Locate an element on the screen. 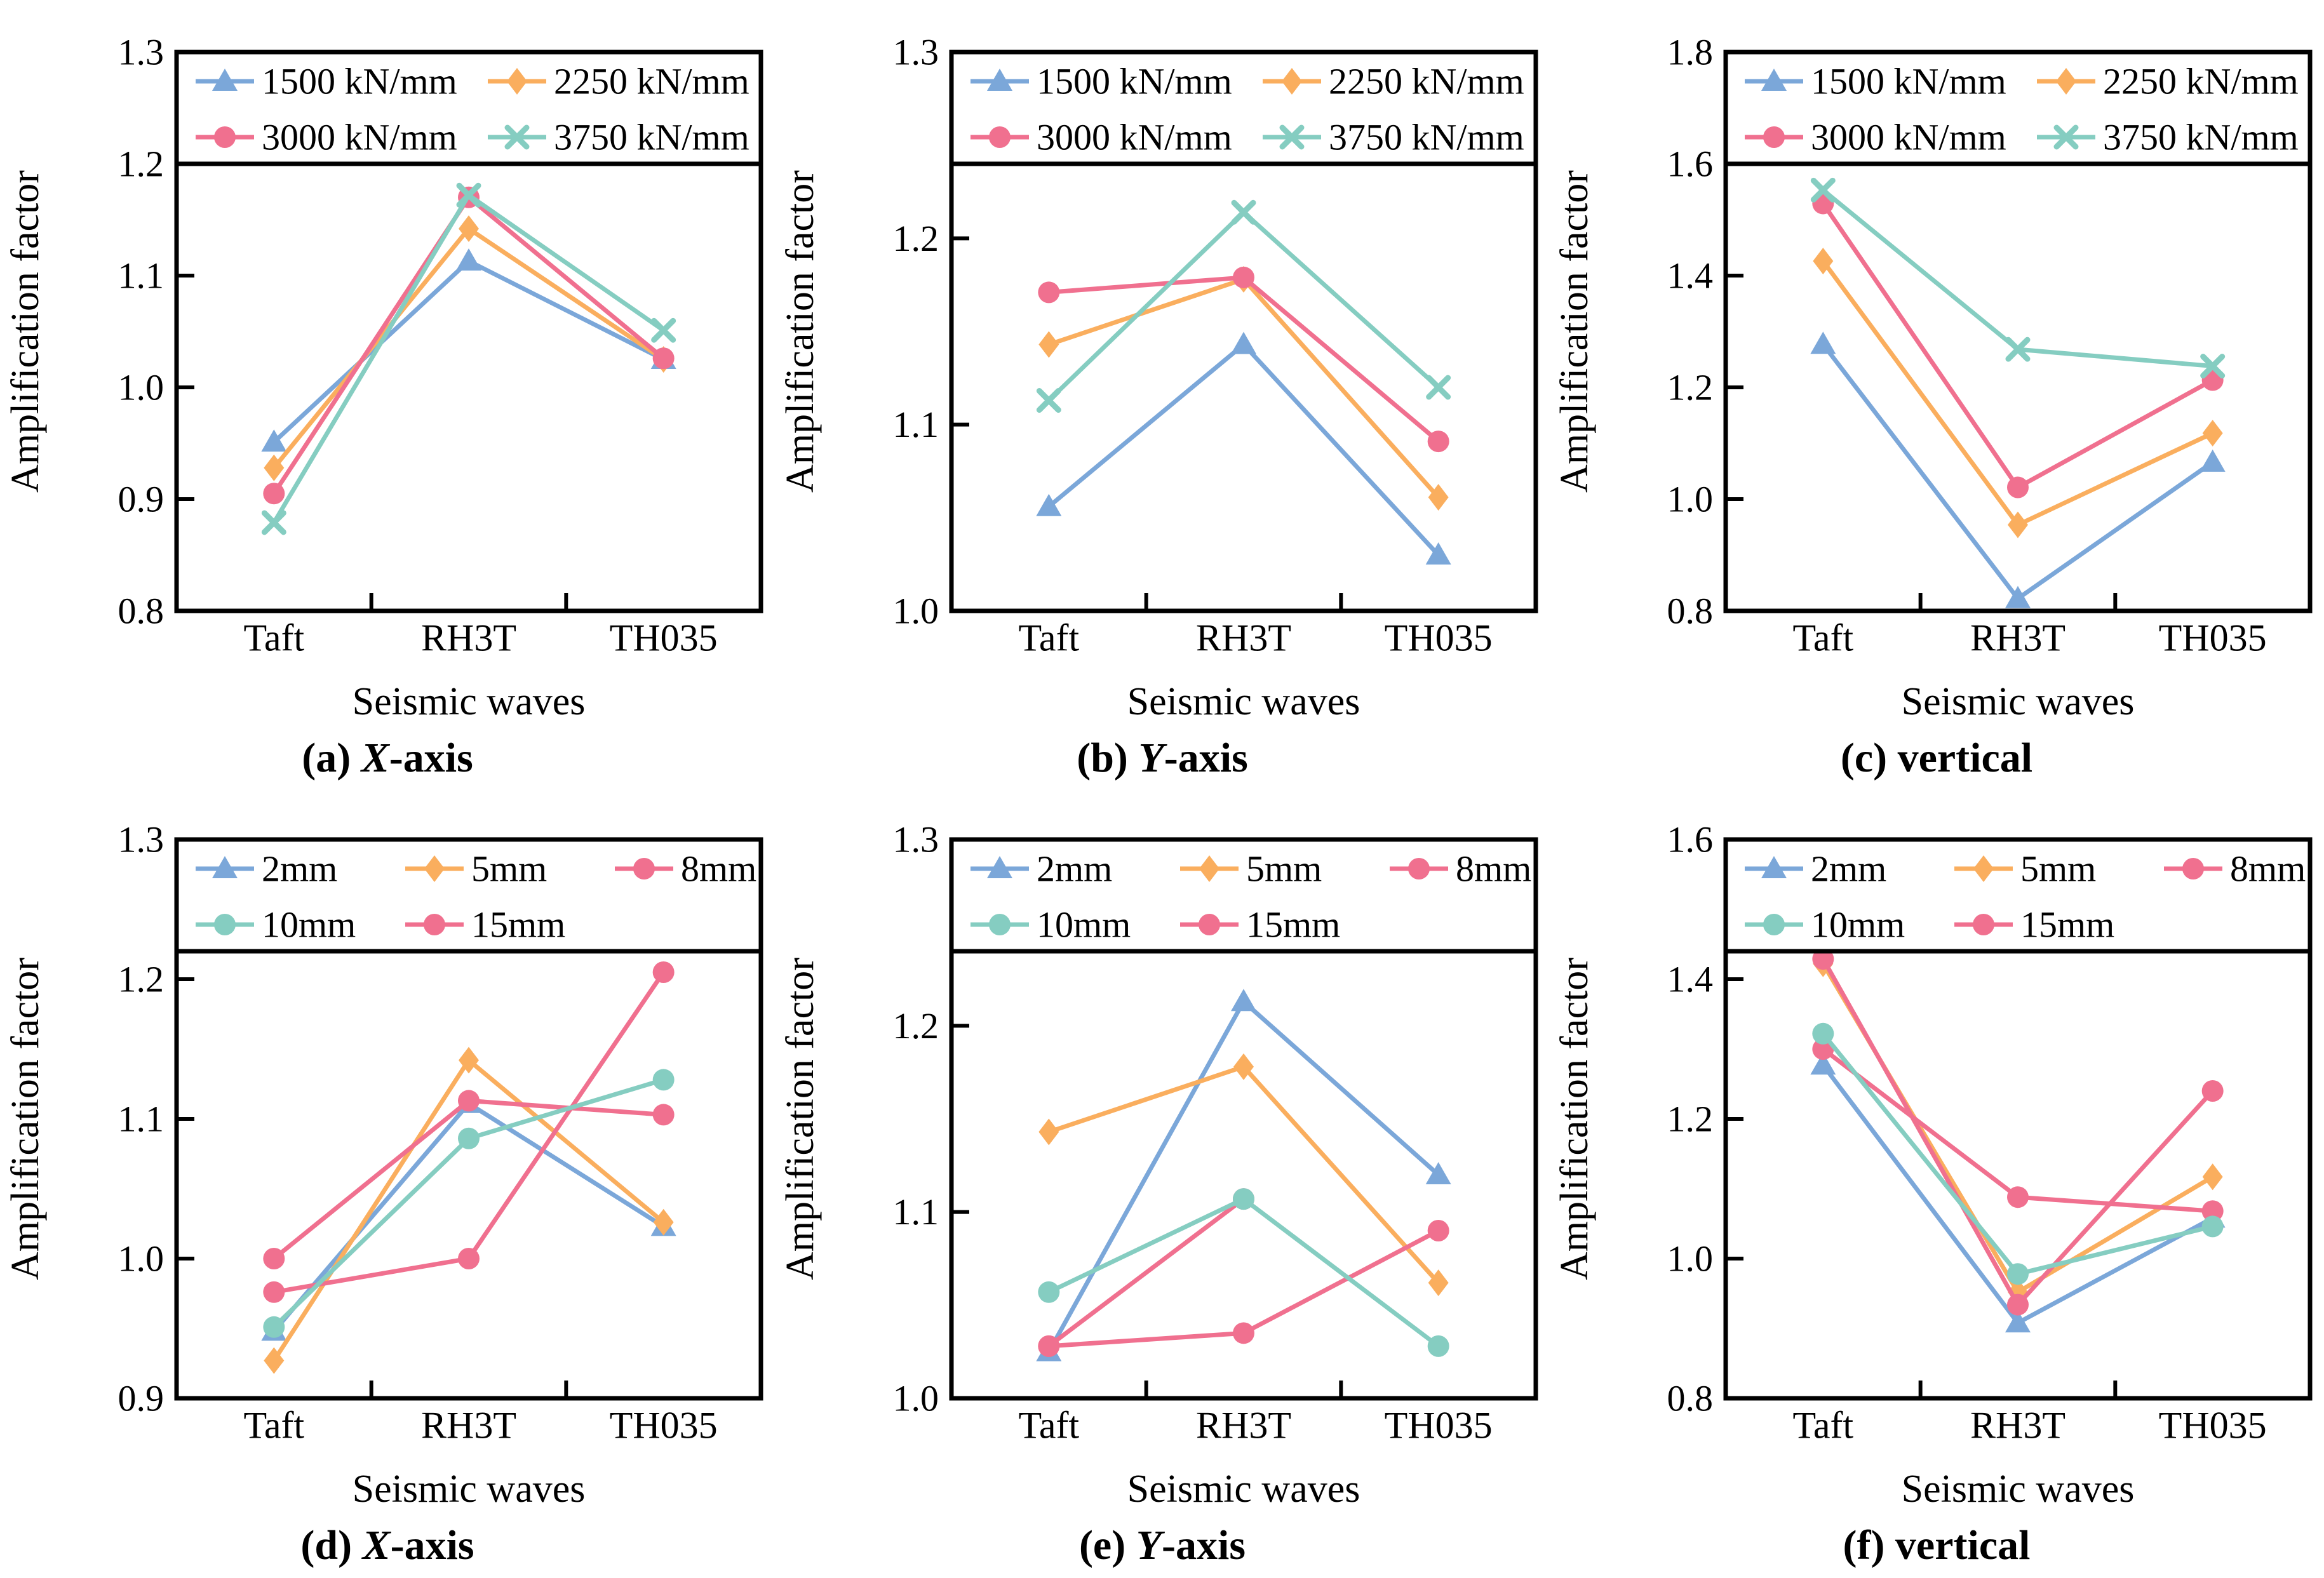 This screenshot has width=2324, height=1578. legend-item-5mm: 5mm is located at coordinates (2026, 869).